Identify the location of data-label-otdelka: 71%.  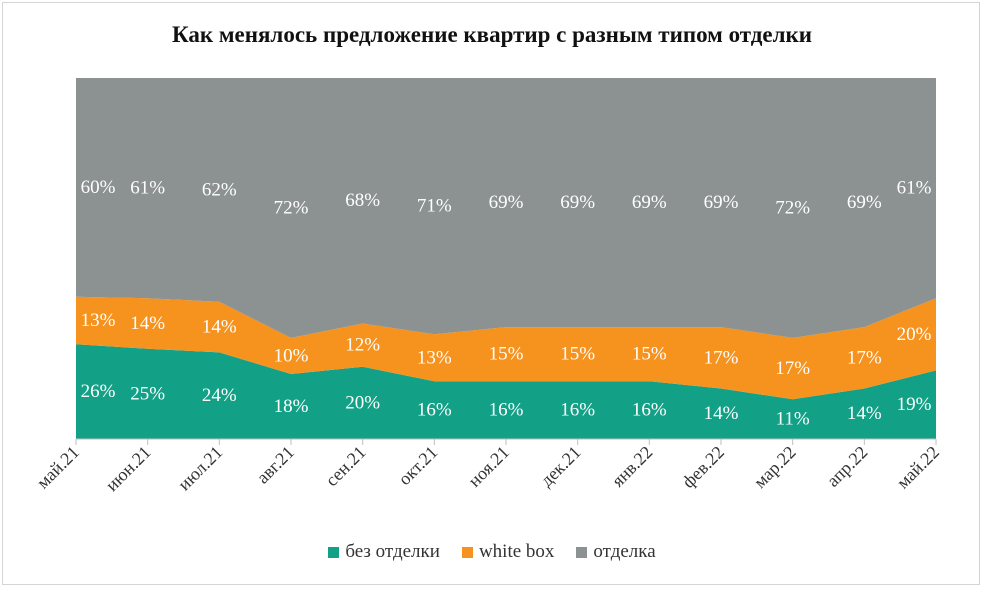
(434, 206).